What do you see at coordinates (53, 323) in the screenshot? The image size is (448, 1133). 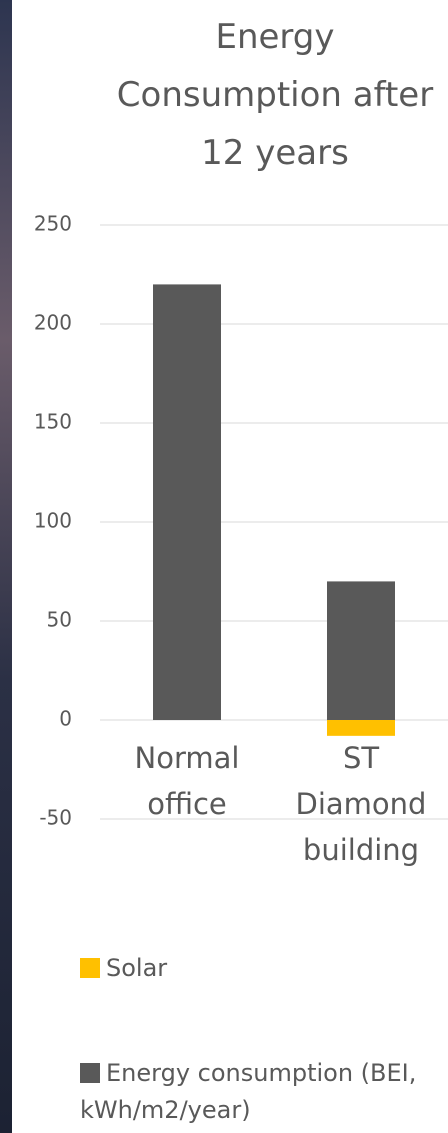 I see `y-tick-label: 200` at bounding box center [53, 323].